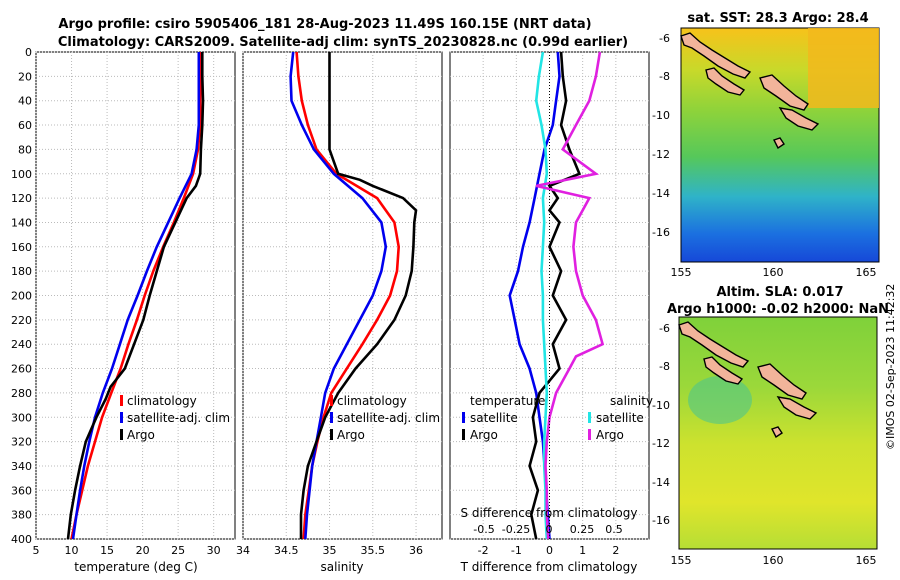 This screenshot has height=580, width=900. What do you see at coordinates (21, 174) in the screenshot?
I see `y-tick-label: 100` at bounding box center [21, 174].